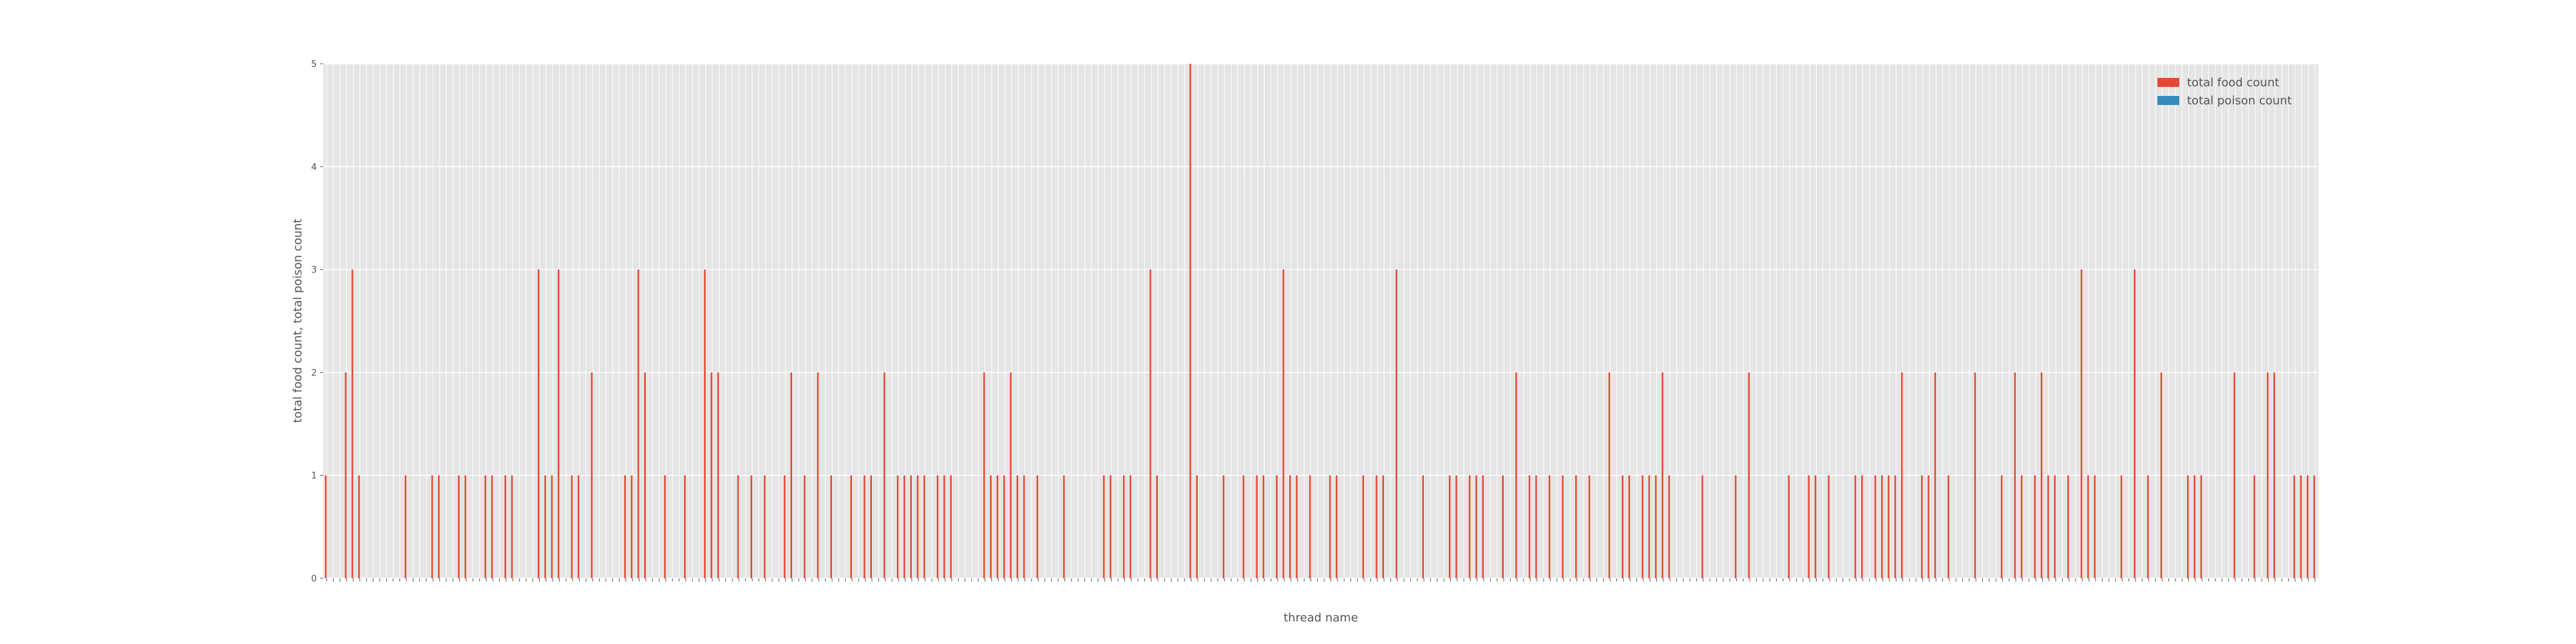 The image size is (2576, 644). What do you see at coordinates (1320, 618) in the screenshot?
I see `x-axis-label: thread name` at bounding box center [1320, 618].